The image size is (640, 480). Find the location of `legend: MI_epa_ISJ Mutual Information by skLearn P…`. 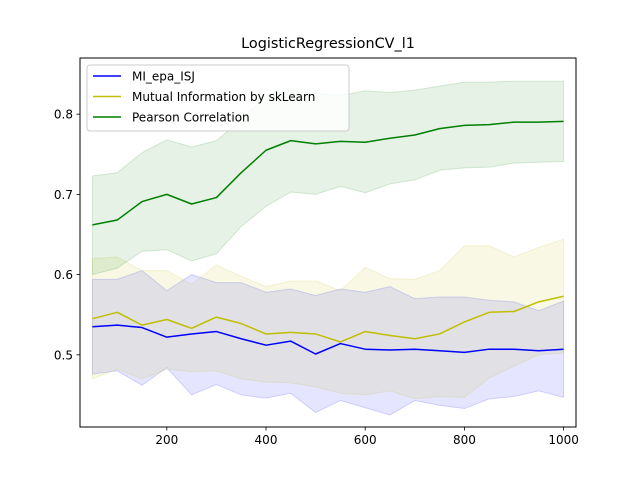

legend: MI_epa_ISJ Mutual Information by skLearn P… is located at coordinates (218, 98).